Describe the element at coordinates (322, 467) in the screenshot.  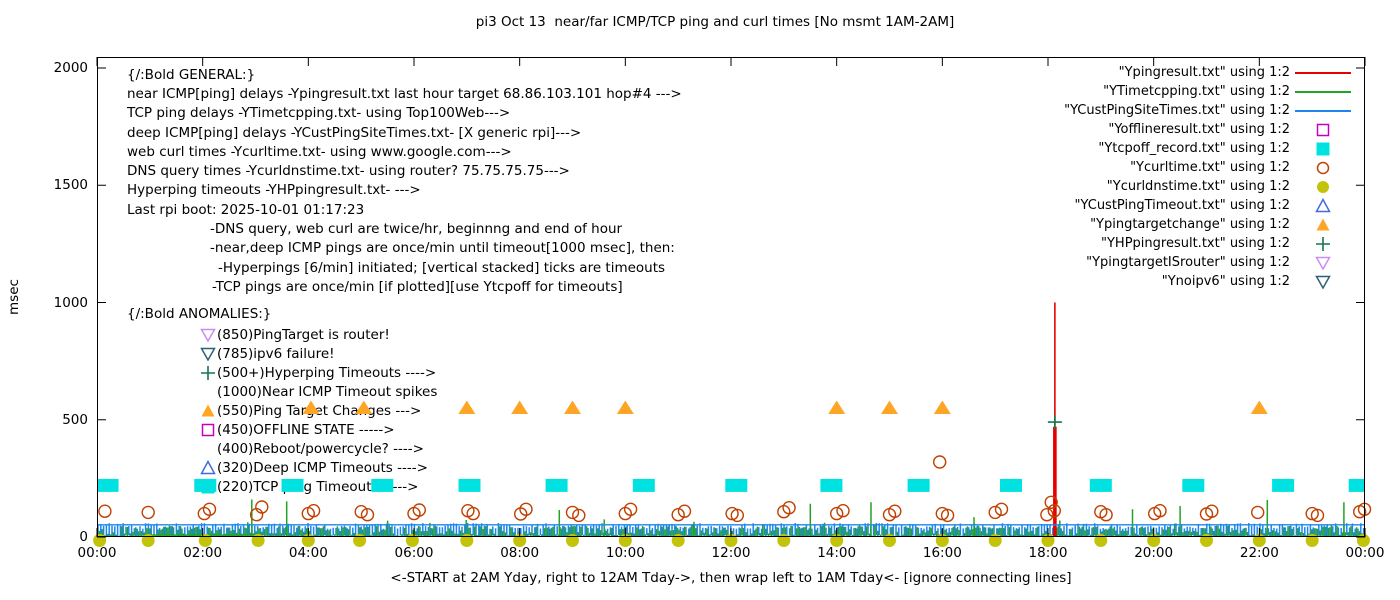
I see `anomaly-label: (320)Deep ICMP Timeouts ---->` at that location.